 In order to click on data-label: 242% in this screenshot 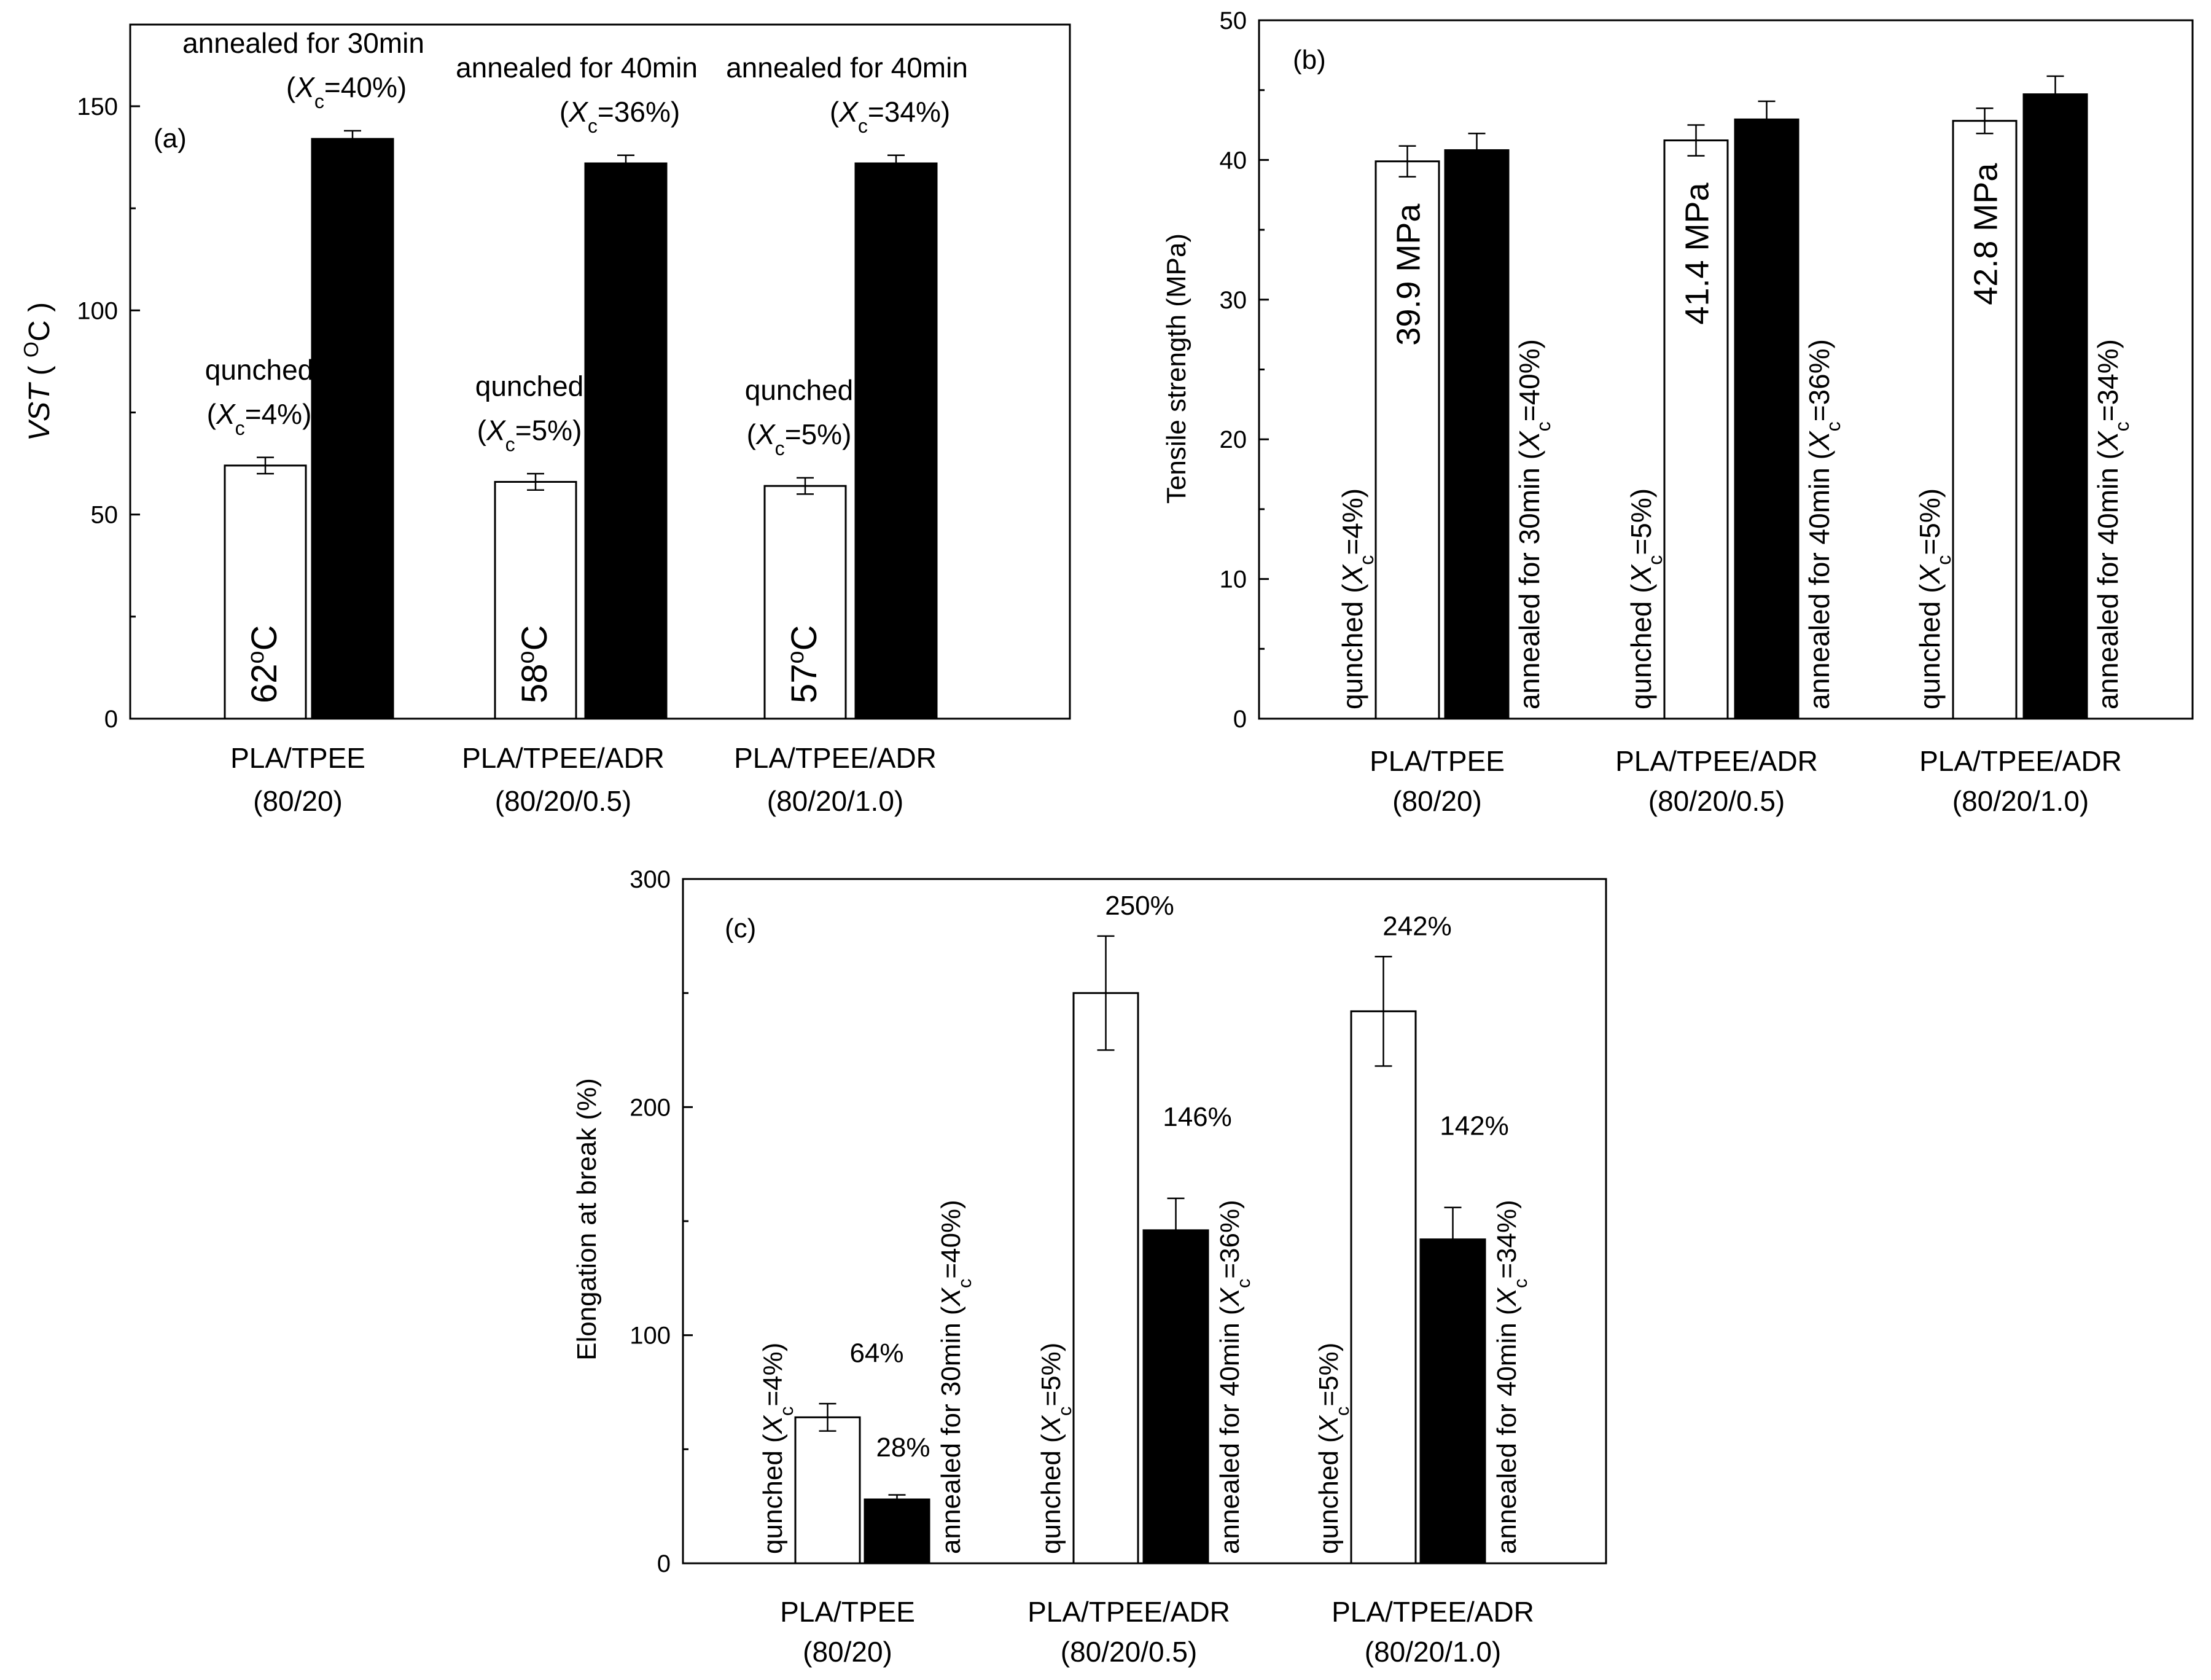, I will do `click(1417, 926)`.